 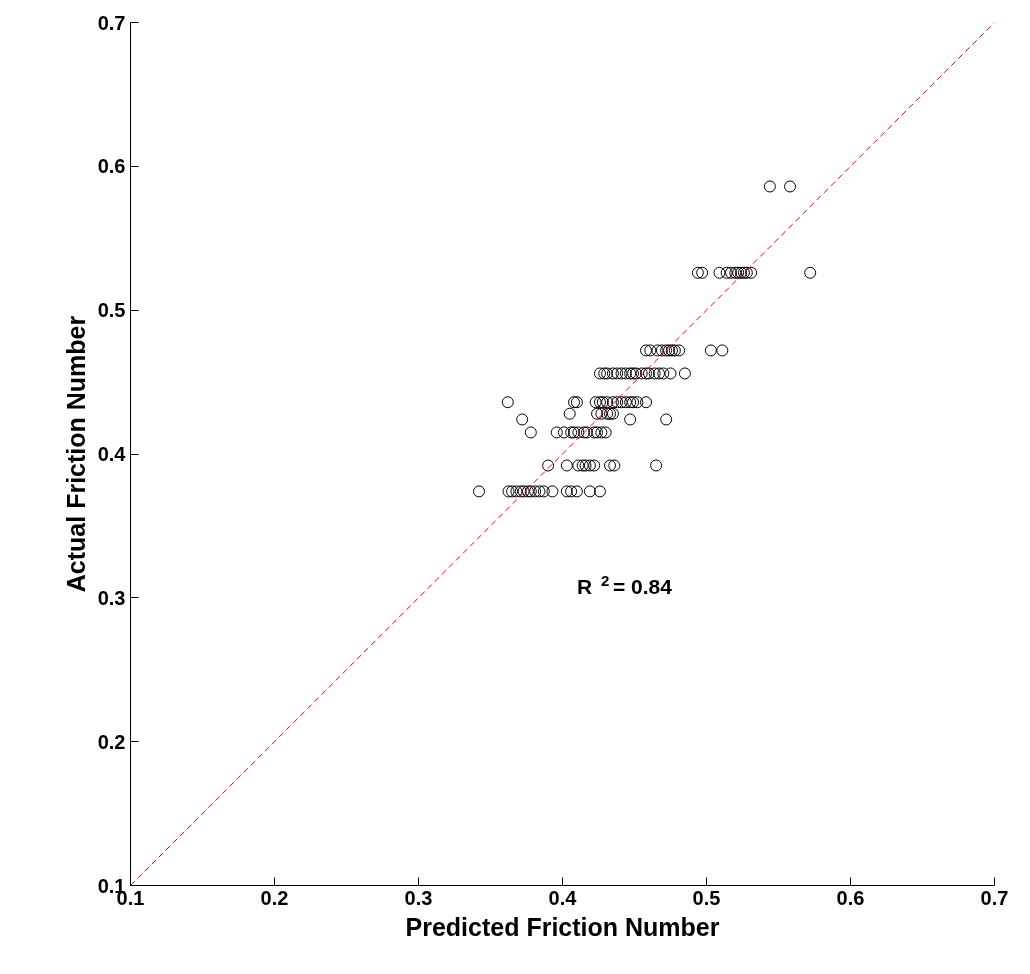 I want to click on y-tick-label: 0.2, so click(x=111, y=741).